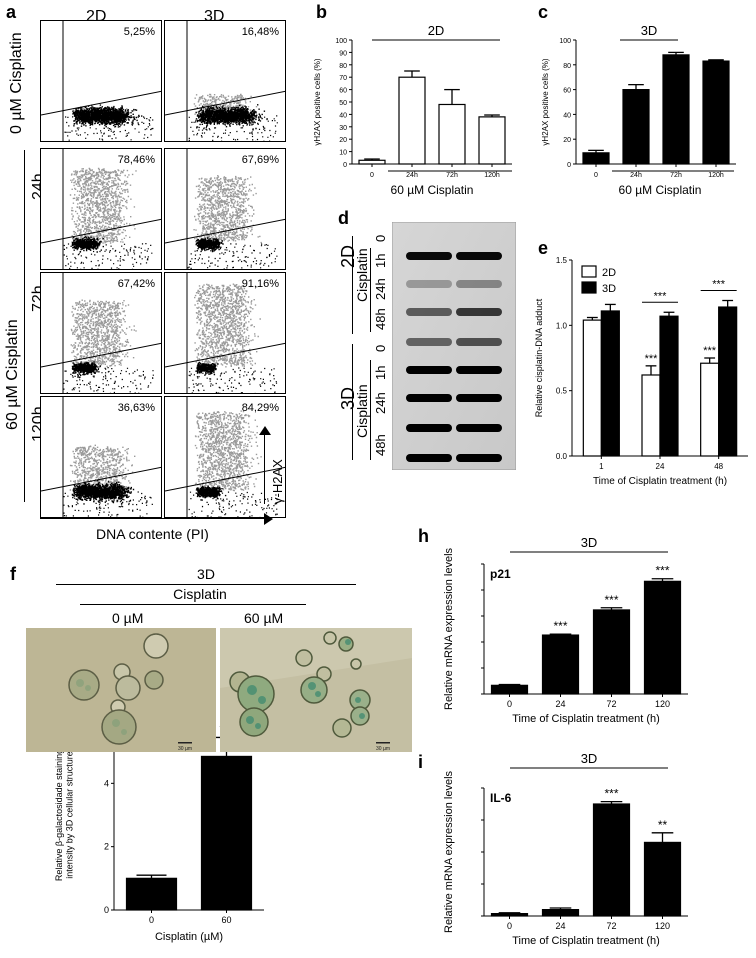 The height and width of the screenshot is (958, 756). What do you see at coordinates (432, 190) in the screenshot?
I see `x-axis-label: 60 µM Cisplatin` at bounding box center [432, 190].